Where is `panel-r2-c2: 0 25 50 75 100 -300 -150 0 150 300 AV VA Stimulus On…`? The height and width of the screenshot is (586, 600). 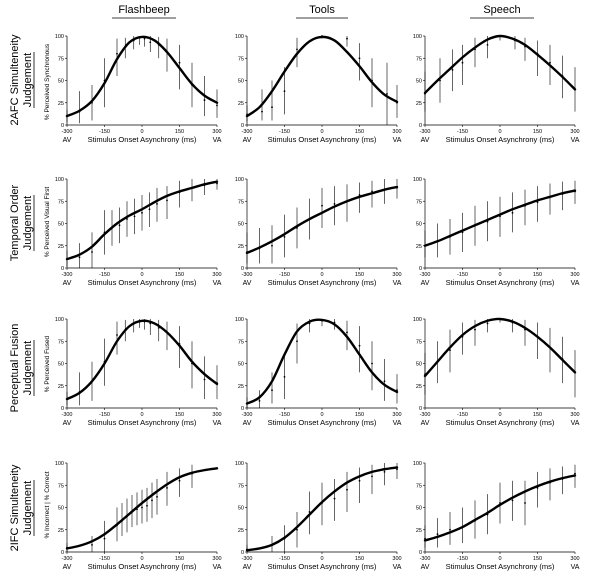 panel-r2-c2: 0 25 50 75 100 -300 -150 0 150 300 AV VA Stimulus On… is located at coordinates (496, 372).